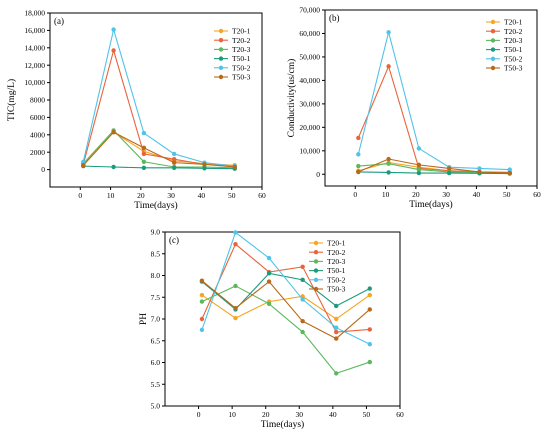 Image resolution: width=550 pixels, height=435 pixels. What do you see at coordinates (34, 65) in the screenshot?
I see `y-tick-label: 12,000` at bounding box center [34, 65].